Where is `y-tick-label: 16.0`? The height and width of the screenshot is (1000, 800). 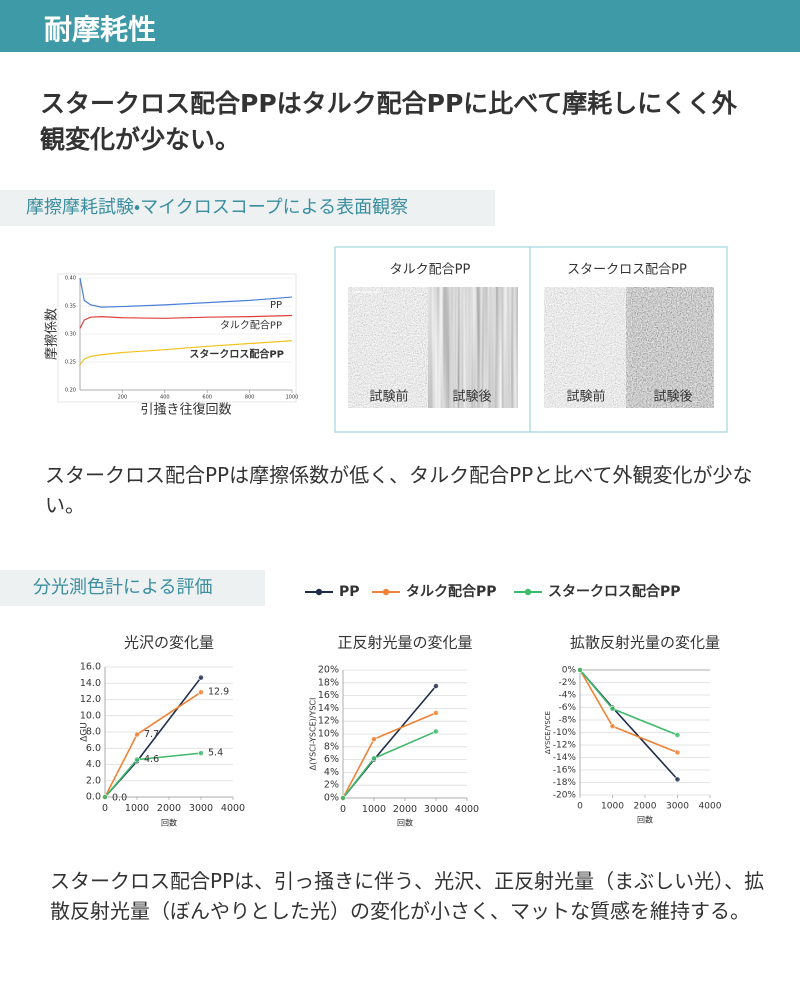
y-tick-label: 16.0 is located at coordinates (90, 667).